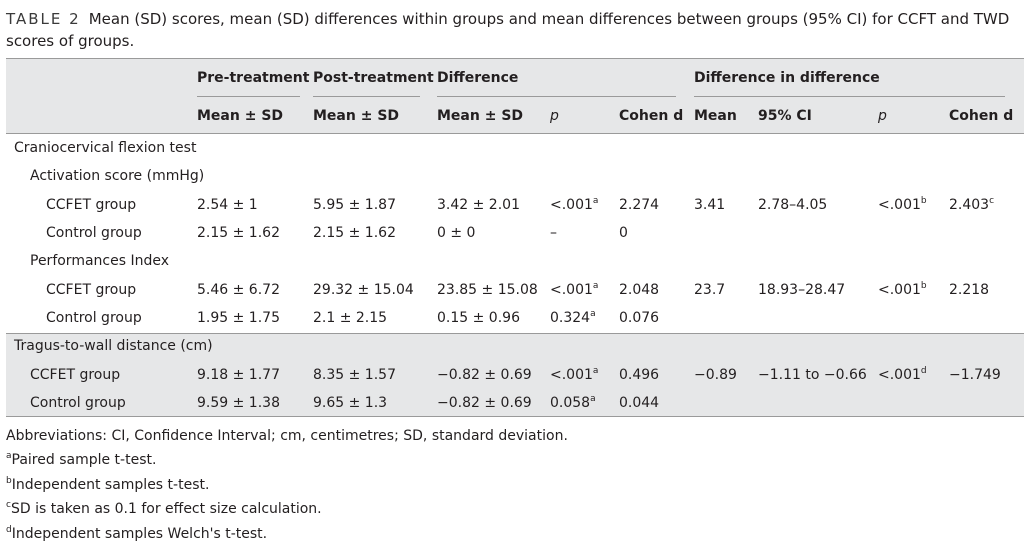 The width and height of the screenshot is (1036, 560). I want to click on cell: 2.78–4.05, so click(793, 205).